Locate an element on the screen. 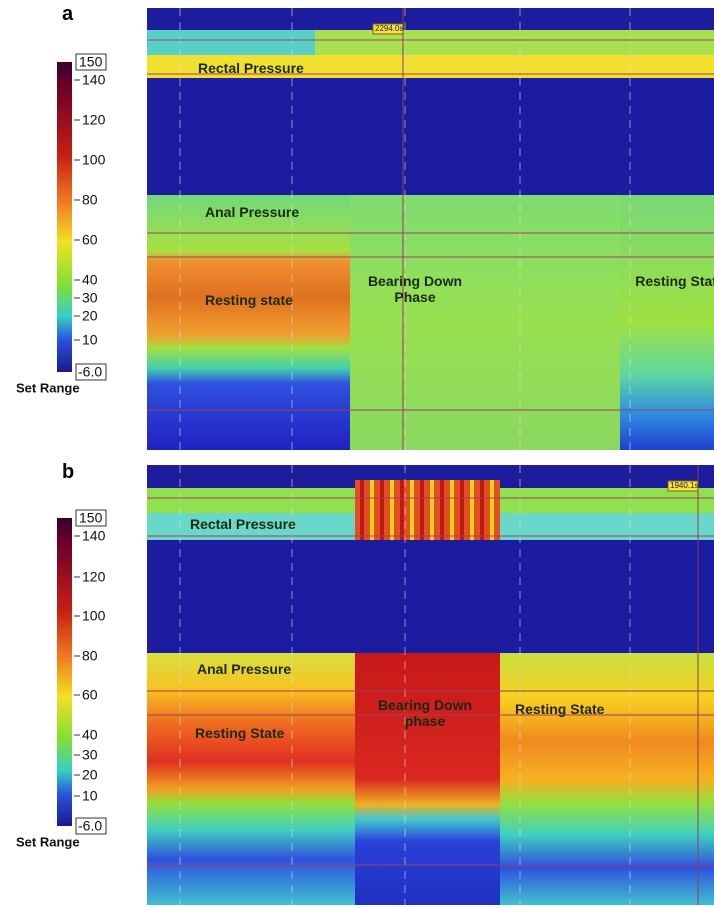 This screenshot has width=714, height=908. rectal-band is located at coordinates (430, 66).